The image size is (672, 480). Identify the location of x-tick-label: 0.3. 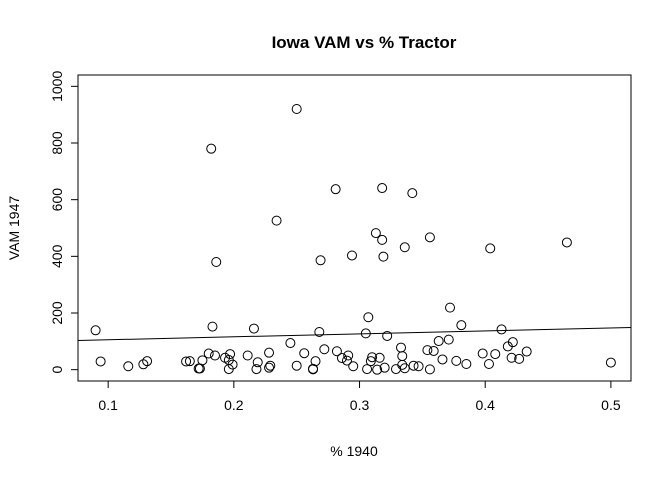
(360, 405).